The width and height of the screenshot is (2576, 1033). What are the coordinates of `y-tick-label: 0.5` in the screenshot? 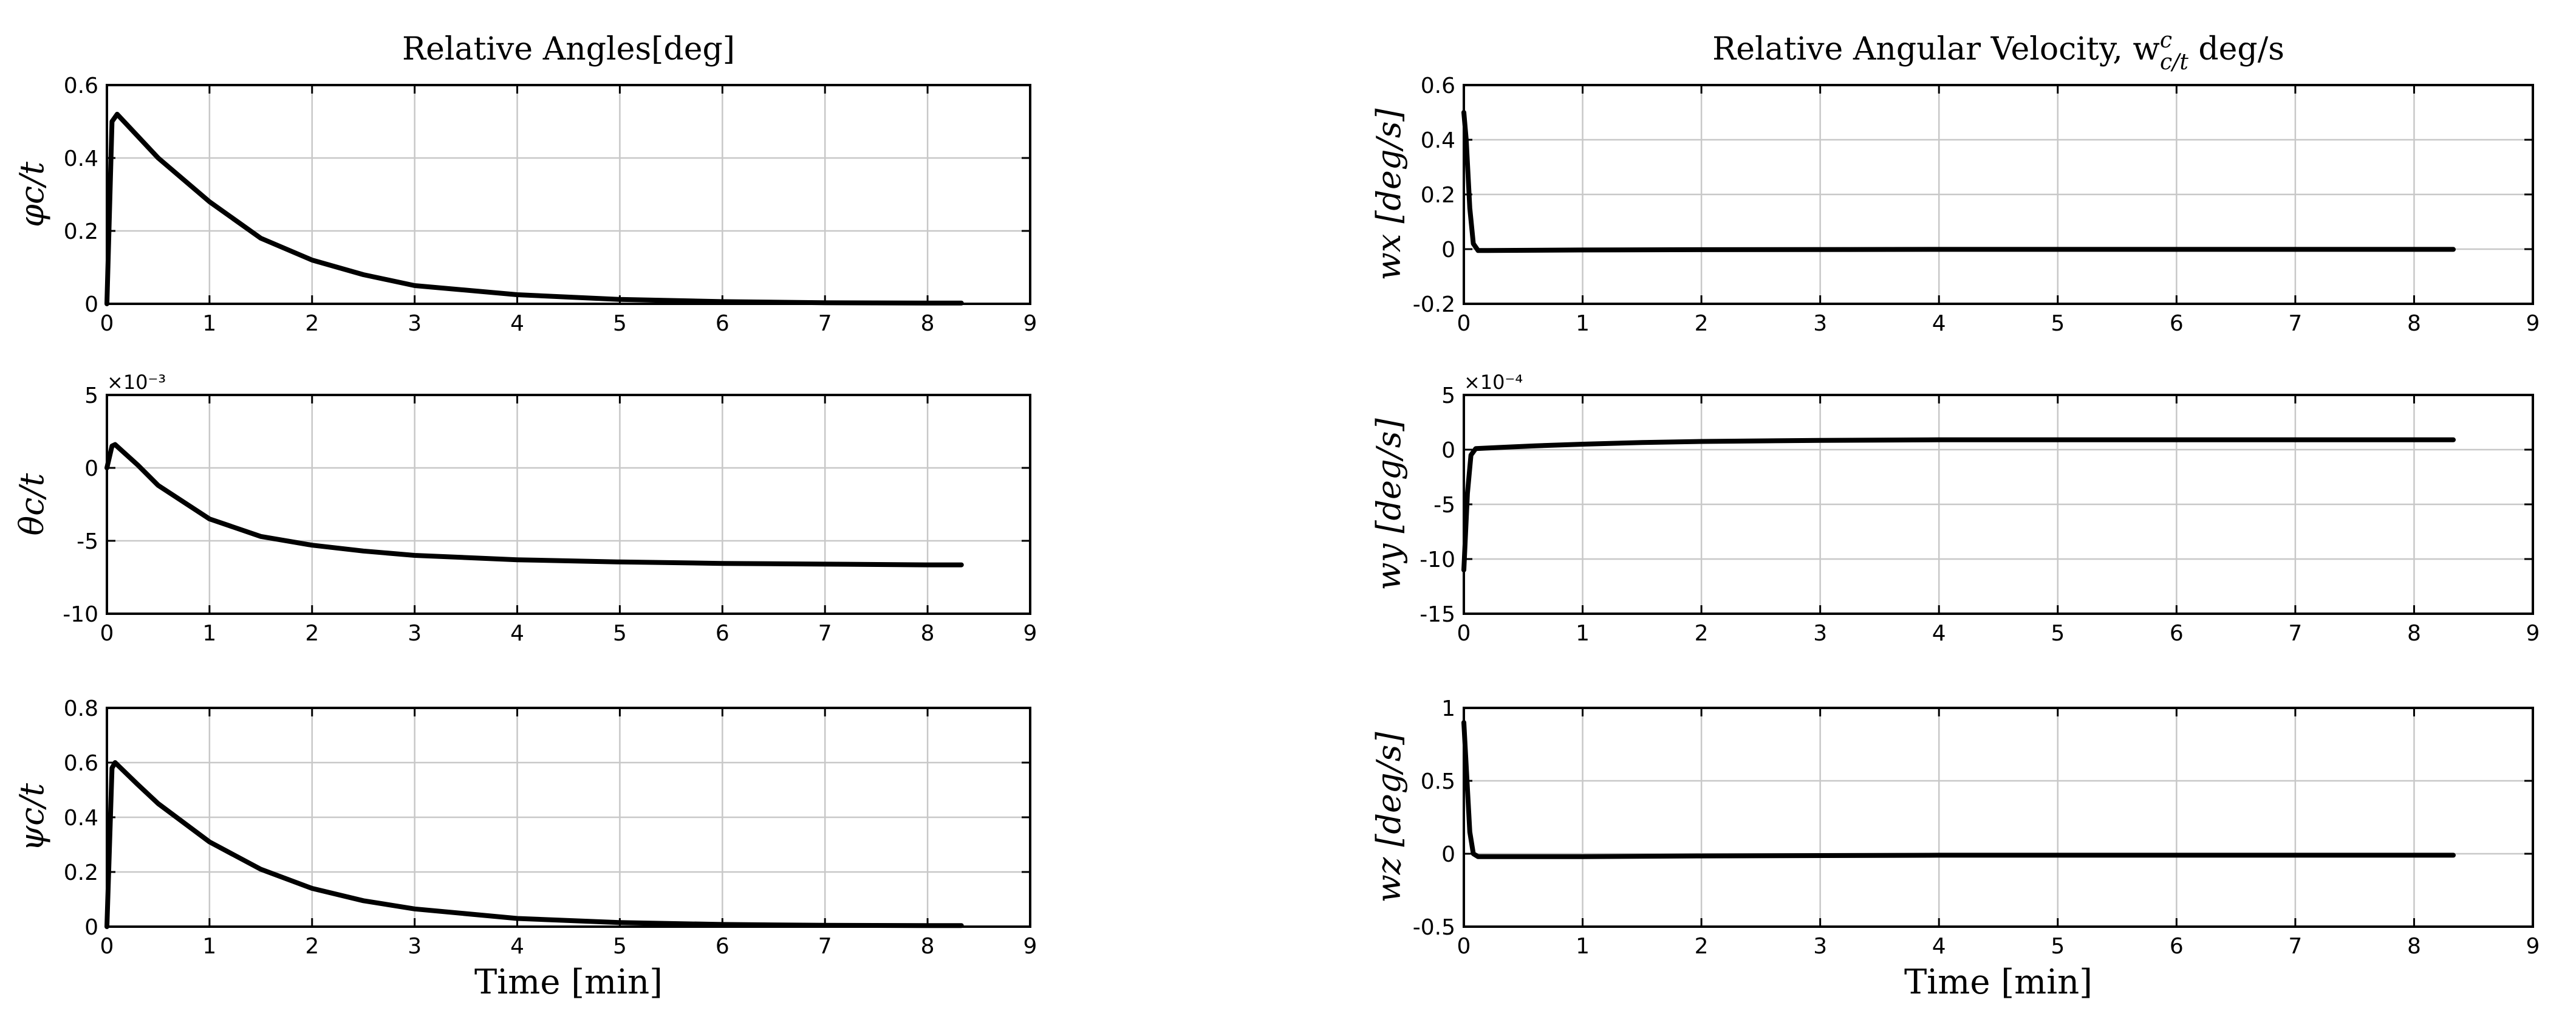 It's located at (1438, 781).